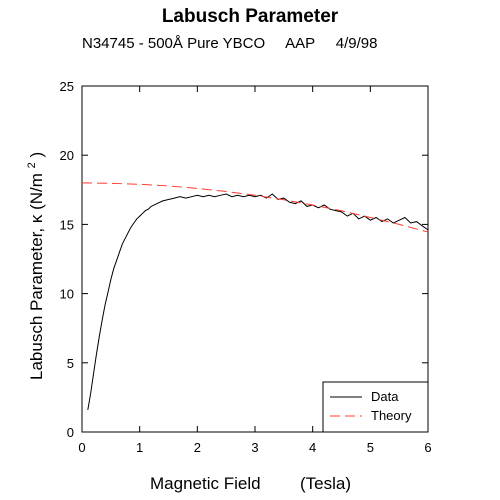 This screenshot has width=500, height=500. I want to click on y-tick-label: 0, so click(70, 432).